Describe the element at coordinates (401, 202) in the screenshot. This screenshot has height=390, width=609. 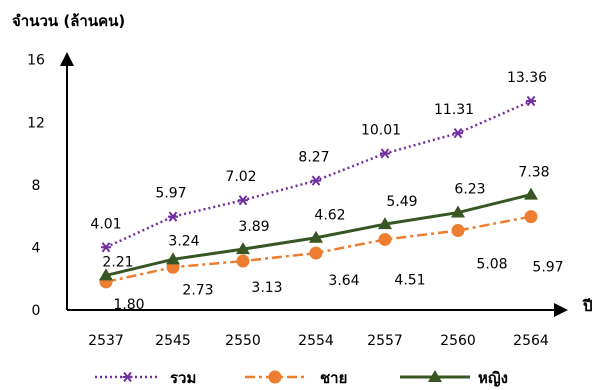
I see `data-label-female: 5.49` at that location.